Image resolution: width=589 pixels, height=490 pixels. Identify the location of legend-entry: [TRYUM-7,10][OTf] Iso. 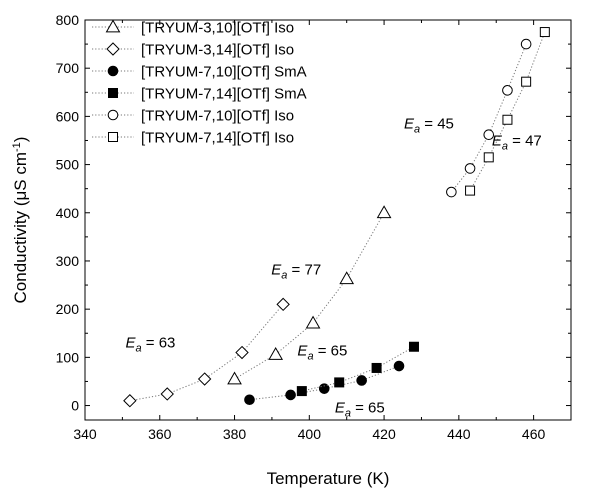
(193, 116).